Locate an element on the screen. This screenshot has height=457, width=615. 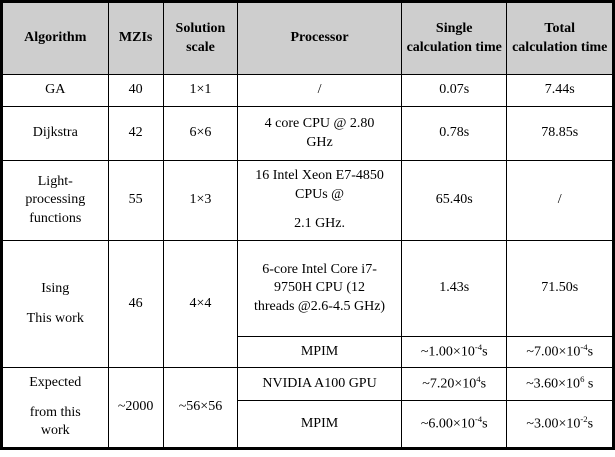
light-scale-cell: 1×3 is located at coordinates (200, 200).